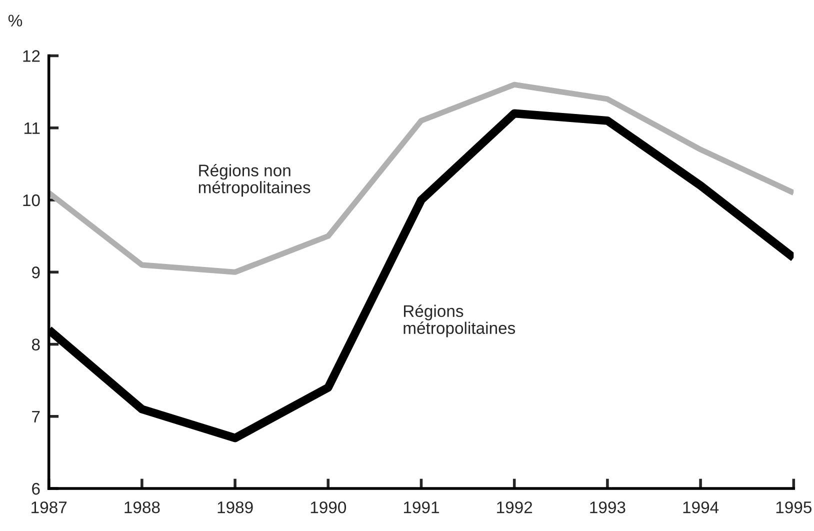 This screenshot has height=531, width=814. Describe the element at coordinates (36, 416) in the screenshot. I see `y-tick-label: 7` at that location.